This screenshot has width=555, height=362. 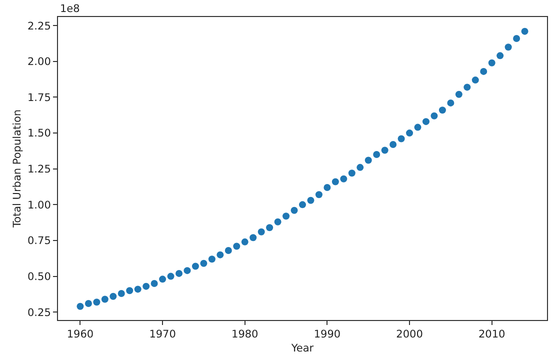 What do you see at coordinates (409, 334) in the screenshot?
I see `x-tick-label: 2000` at bounding box center [409, 334].